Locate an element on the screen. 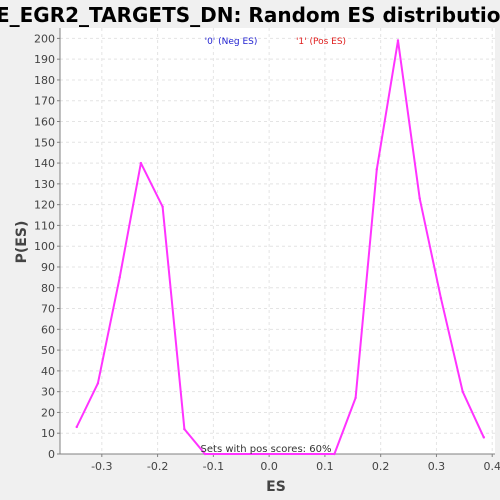 The height and width of the screenshot is (500, 500). y-axis-label: P(ES) is located at coordinates (22, 242).